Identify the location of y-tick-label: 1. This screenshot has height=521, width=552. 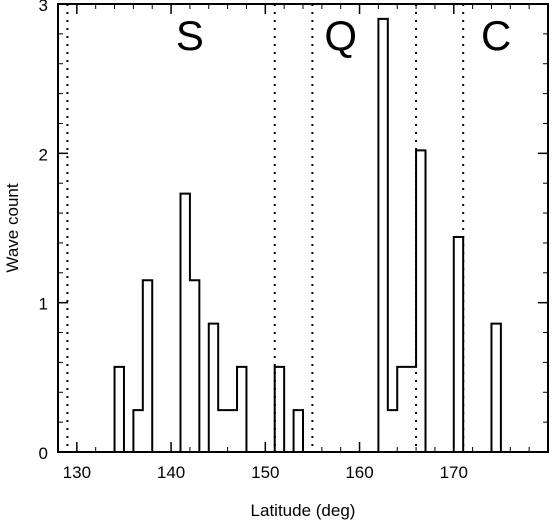
(43, 304).